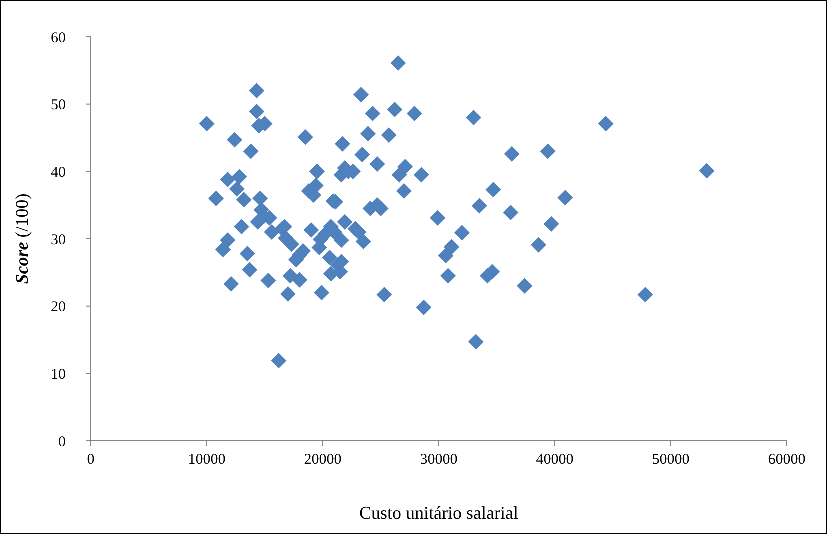 The height and width of the screenshot is (534, 827). I want to click on y-tick-label: 0, so click(62, 442).